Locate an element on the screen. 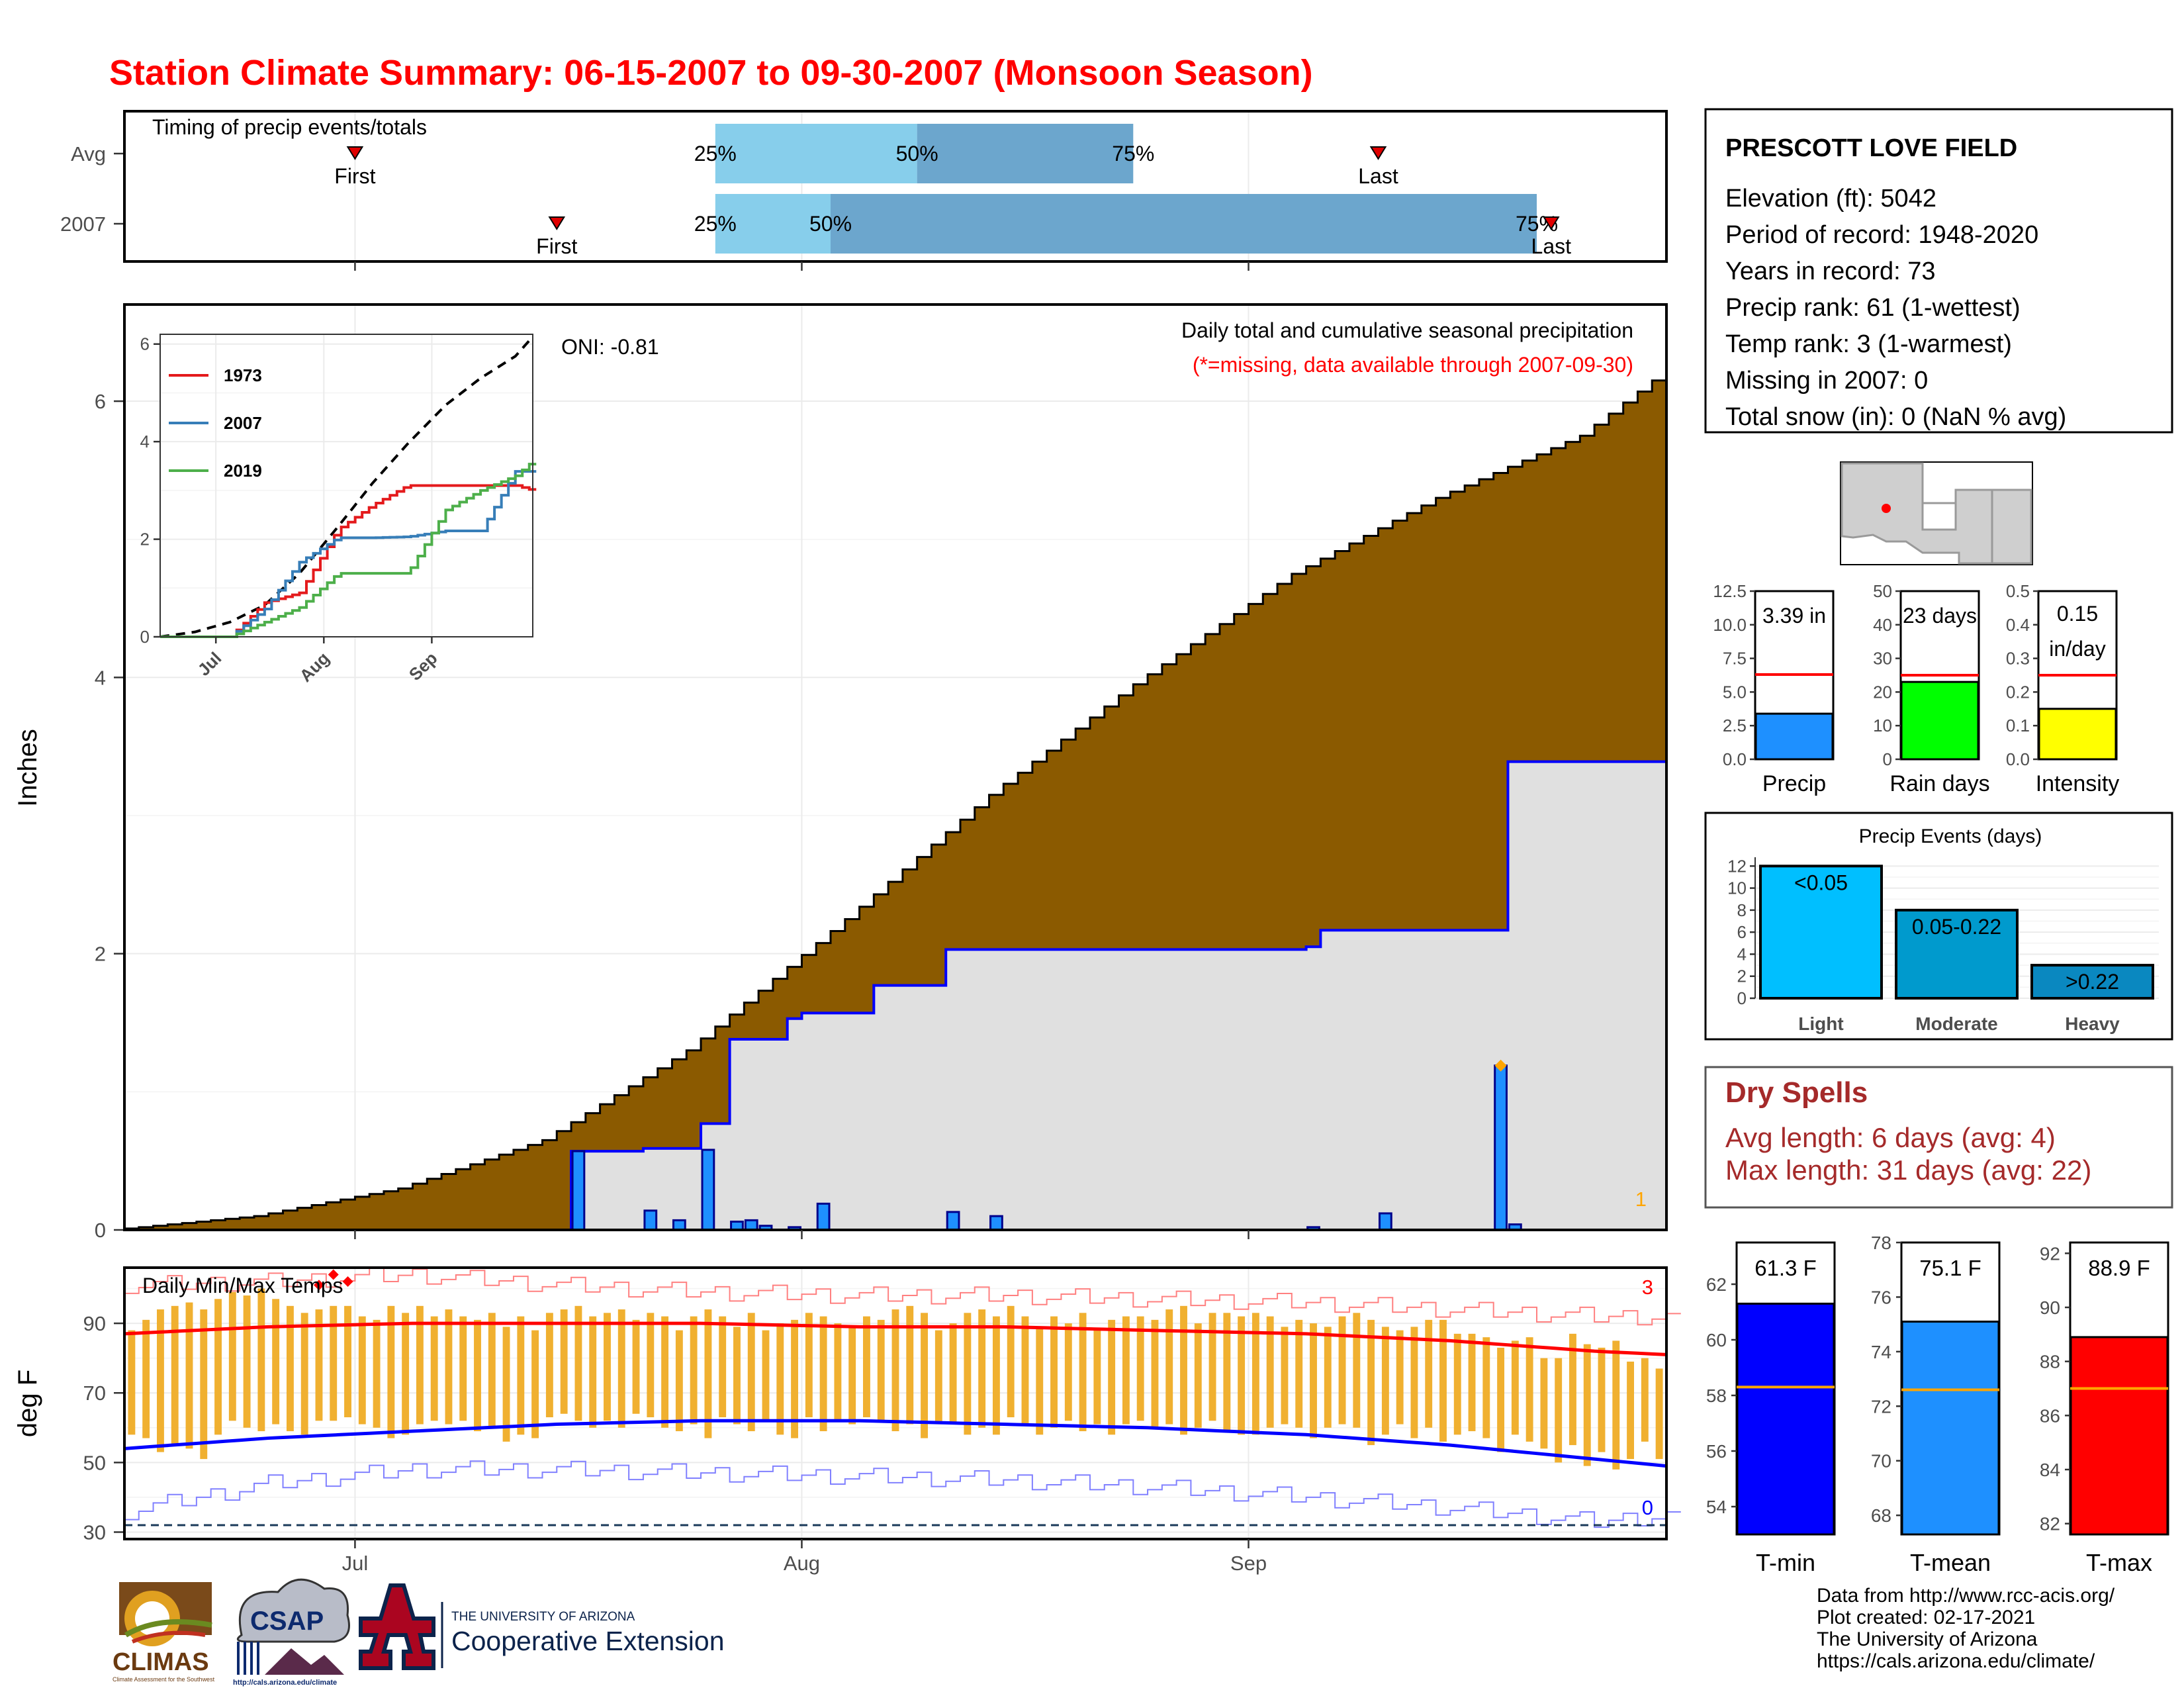  event-label: First is located at coordinates (355, 176).